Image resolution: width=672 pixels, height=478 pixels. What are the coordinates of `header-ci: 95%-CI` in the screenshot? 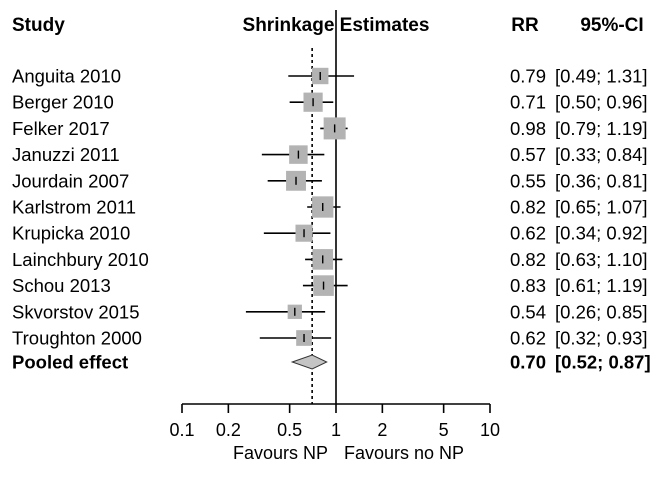 It's located at (611, 25).